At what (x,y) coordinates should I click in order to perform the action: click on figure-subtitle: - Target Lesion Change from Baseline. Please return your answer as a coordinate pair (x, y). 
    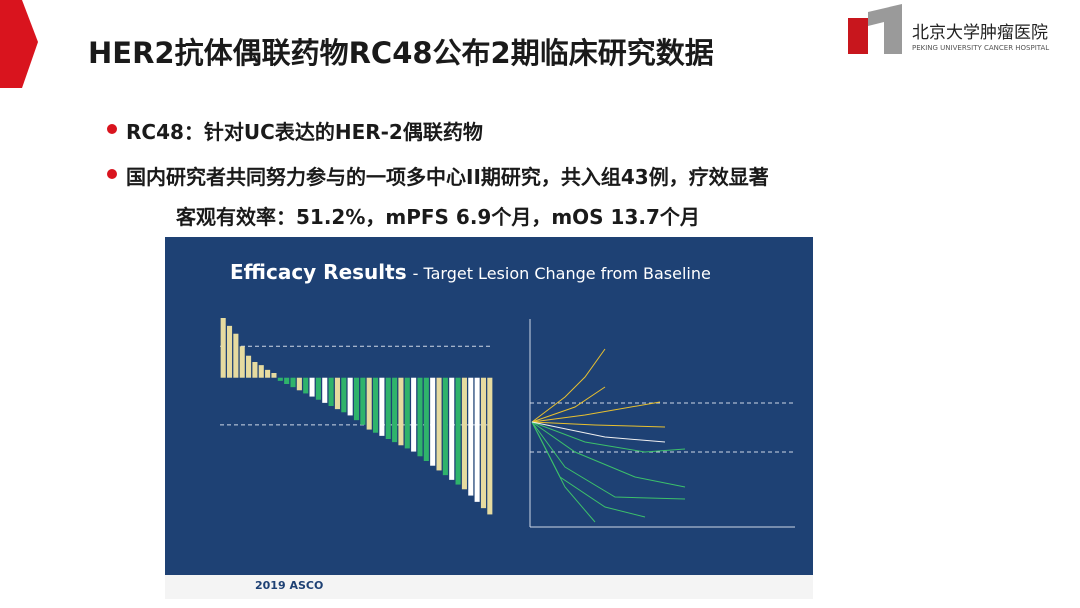
    Looking at the image, I should click on (562, 273).